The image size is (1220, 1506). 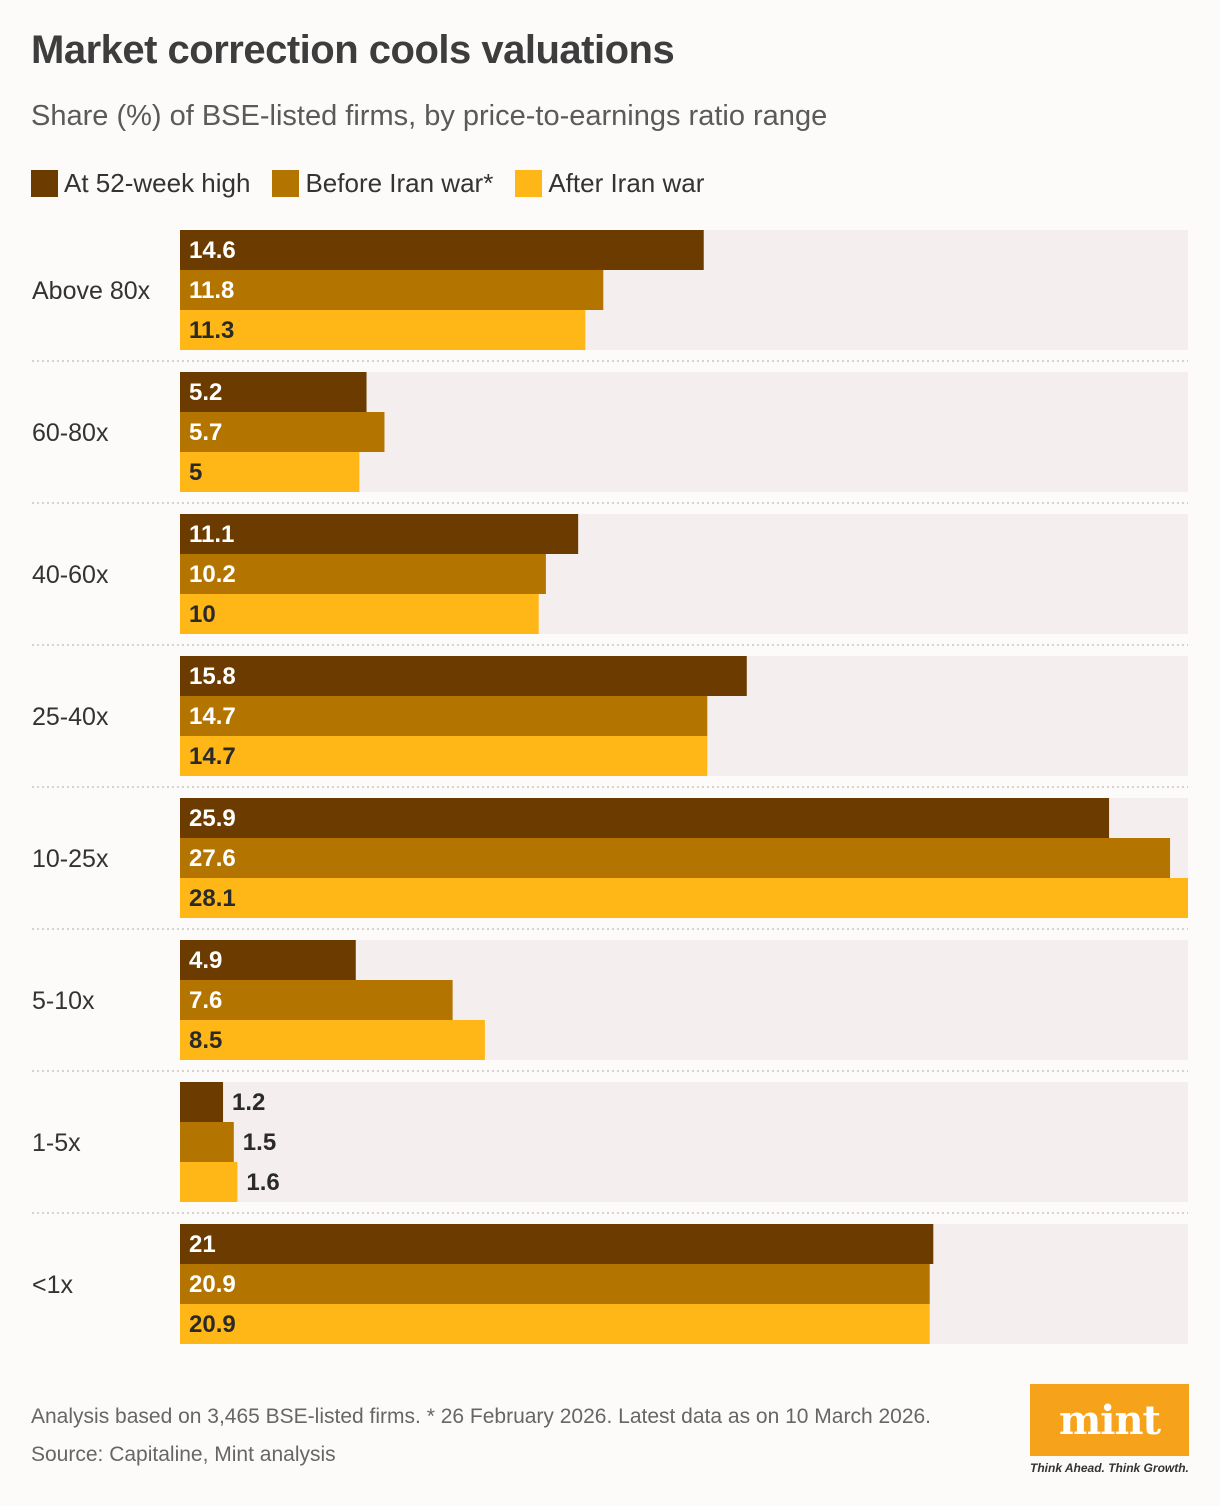 What do you see at coordinates (205, 1000) in the screenshot?
I see `bar-value-label: 7.6` at bounding box center [205, 1000].